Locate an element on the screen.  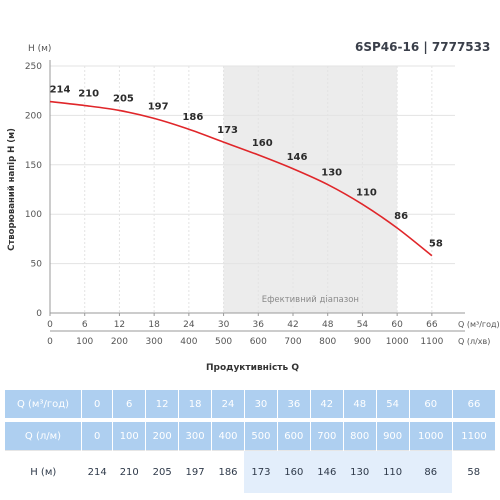
x-tick-label-bottom: 1000 is located at coordinates (397, 342).